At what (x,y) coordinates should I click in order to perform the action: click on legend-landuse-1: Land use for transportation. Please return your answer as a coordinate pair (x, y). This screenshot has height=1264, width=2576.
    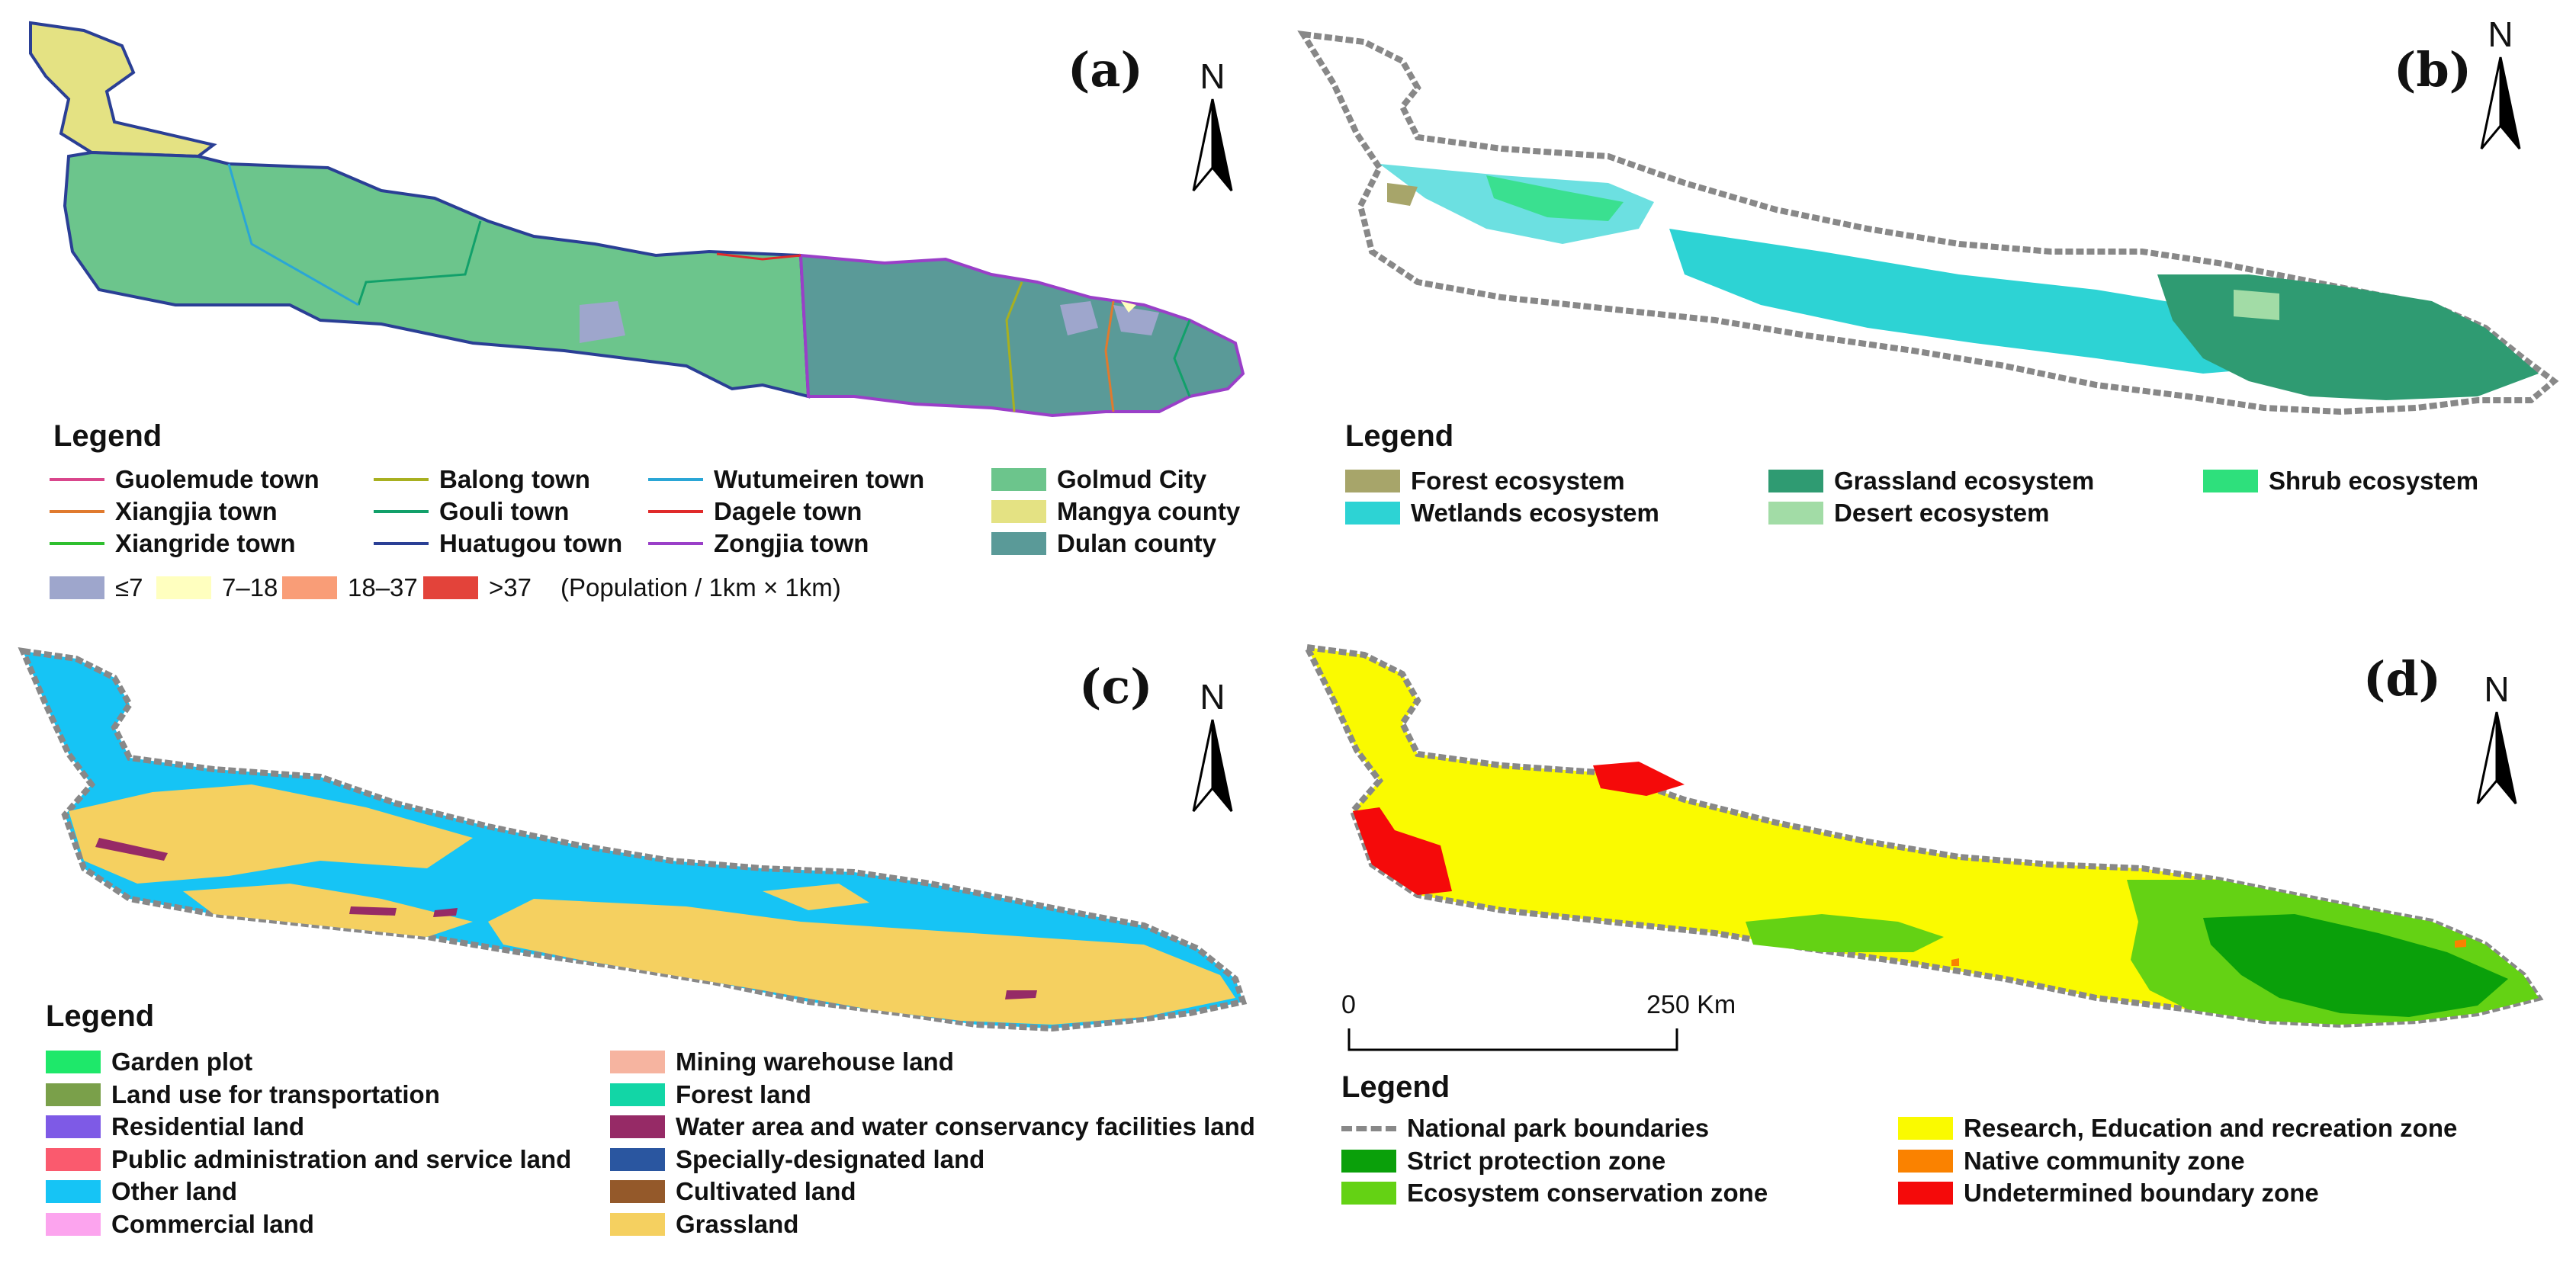
    Looking at the image, I should click on (243, 1094).